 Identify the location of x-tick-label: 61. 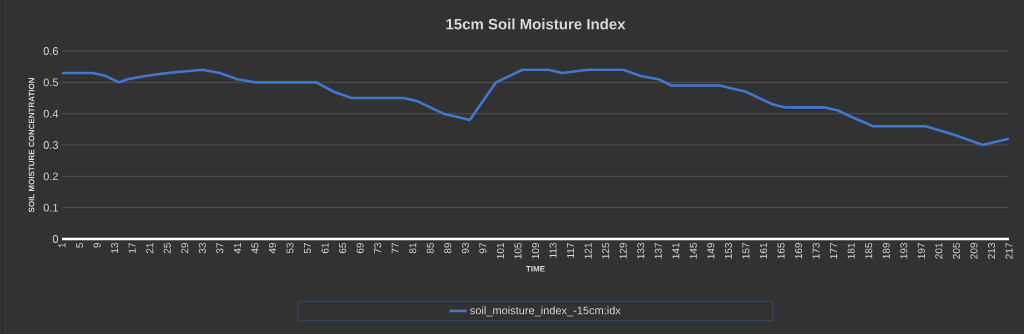
(325, 248).